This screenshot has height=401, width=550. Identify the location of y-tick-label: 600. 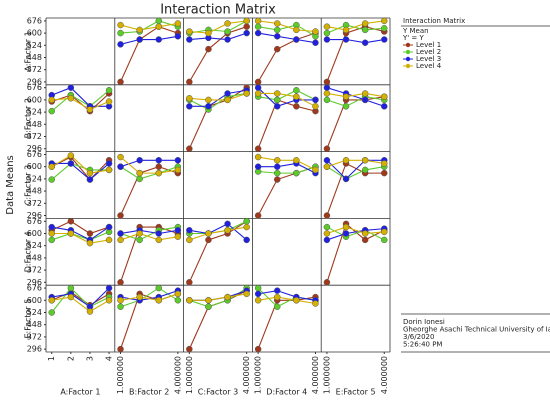
(34, 166).